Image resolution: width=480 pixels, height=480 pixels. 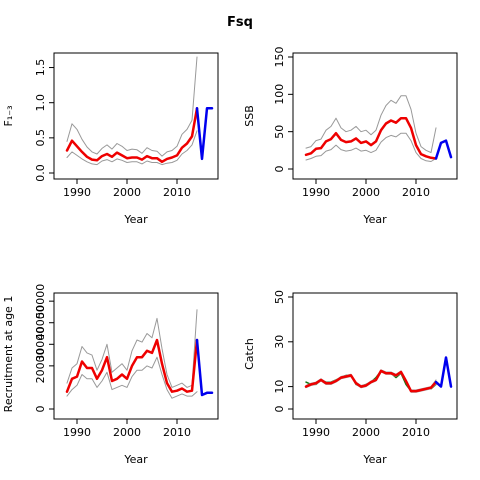 I want to click on panel-ssb-x-axis-label: Year, so click(x=374, y=219).